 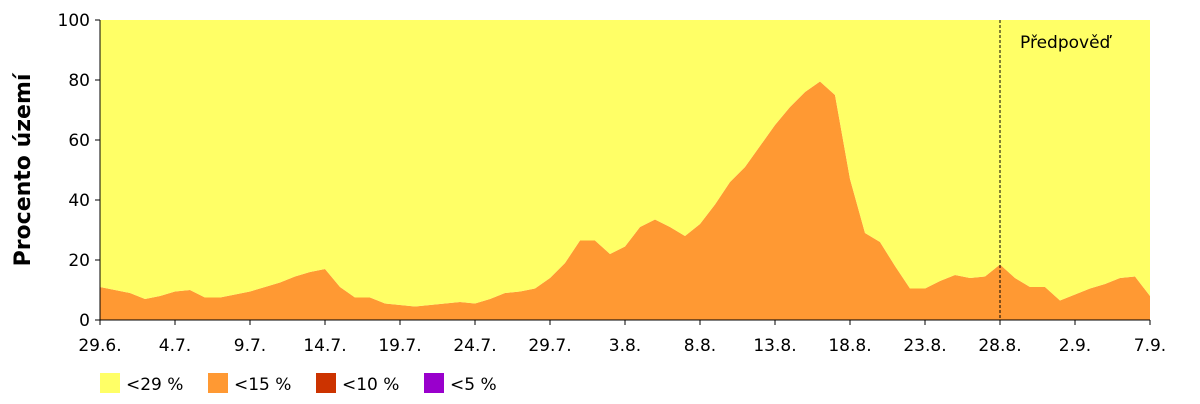 What do you see at coordinates (23, 169) in the screenshot?
I see `y-axis-label: Procento území` at bounding box center [23, 169].